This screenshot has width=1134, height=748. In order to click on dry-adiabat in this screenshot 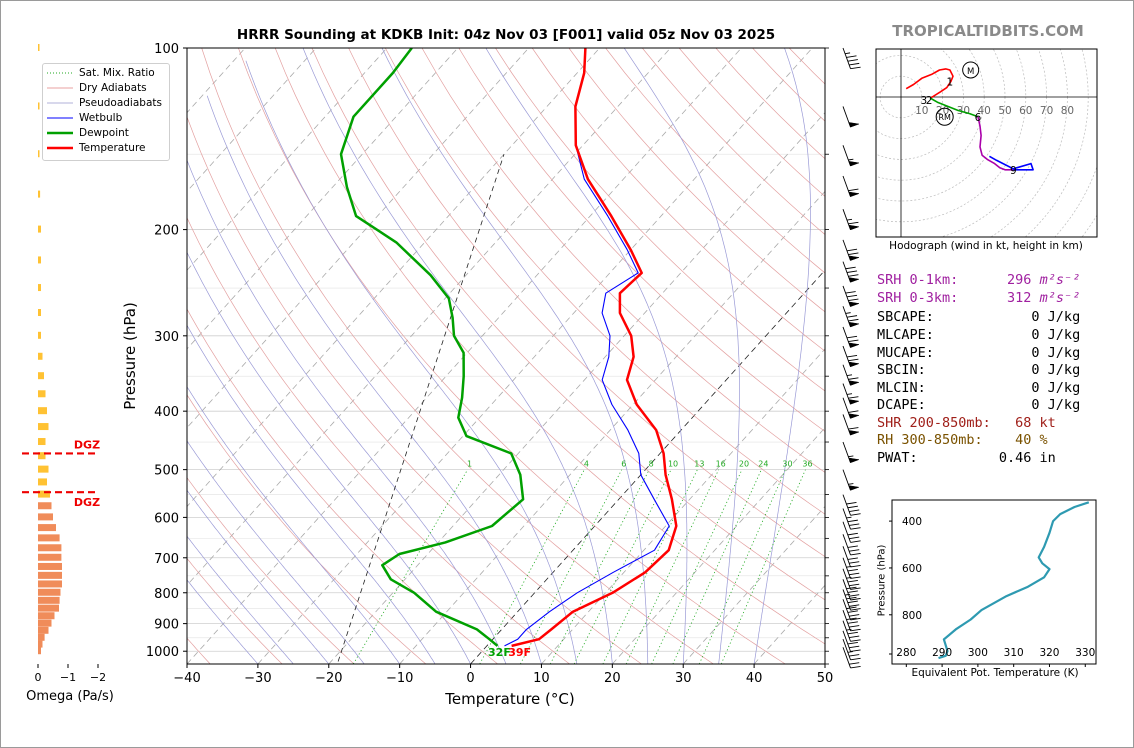, I will do `click(307, 529)`.